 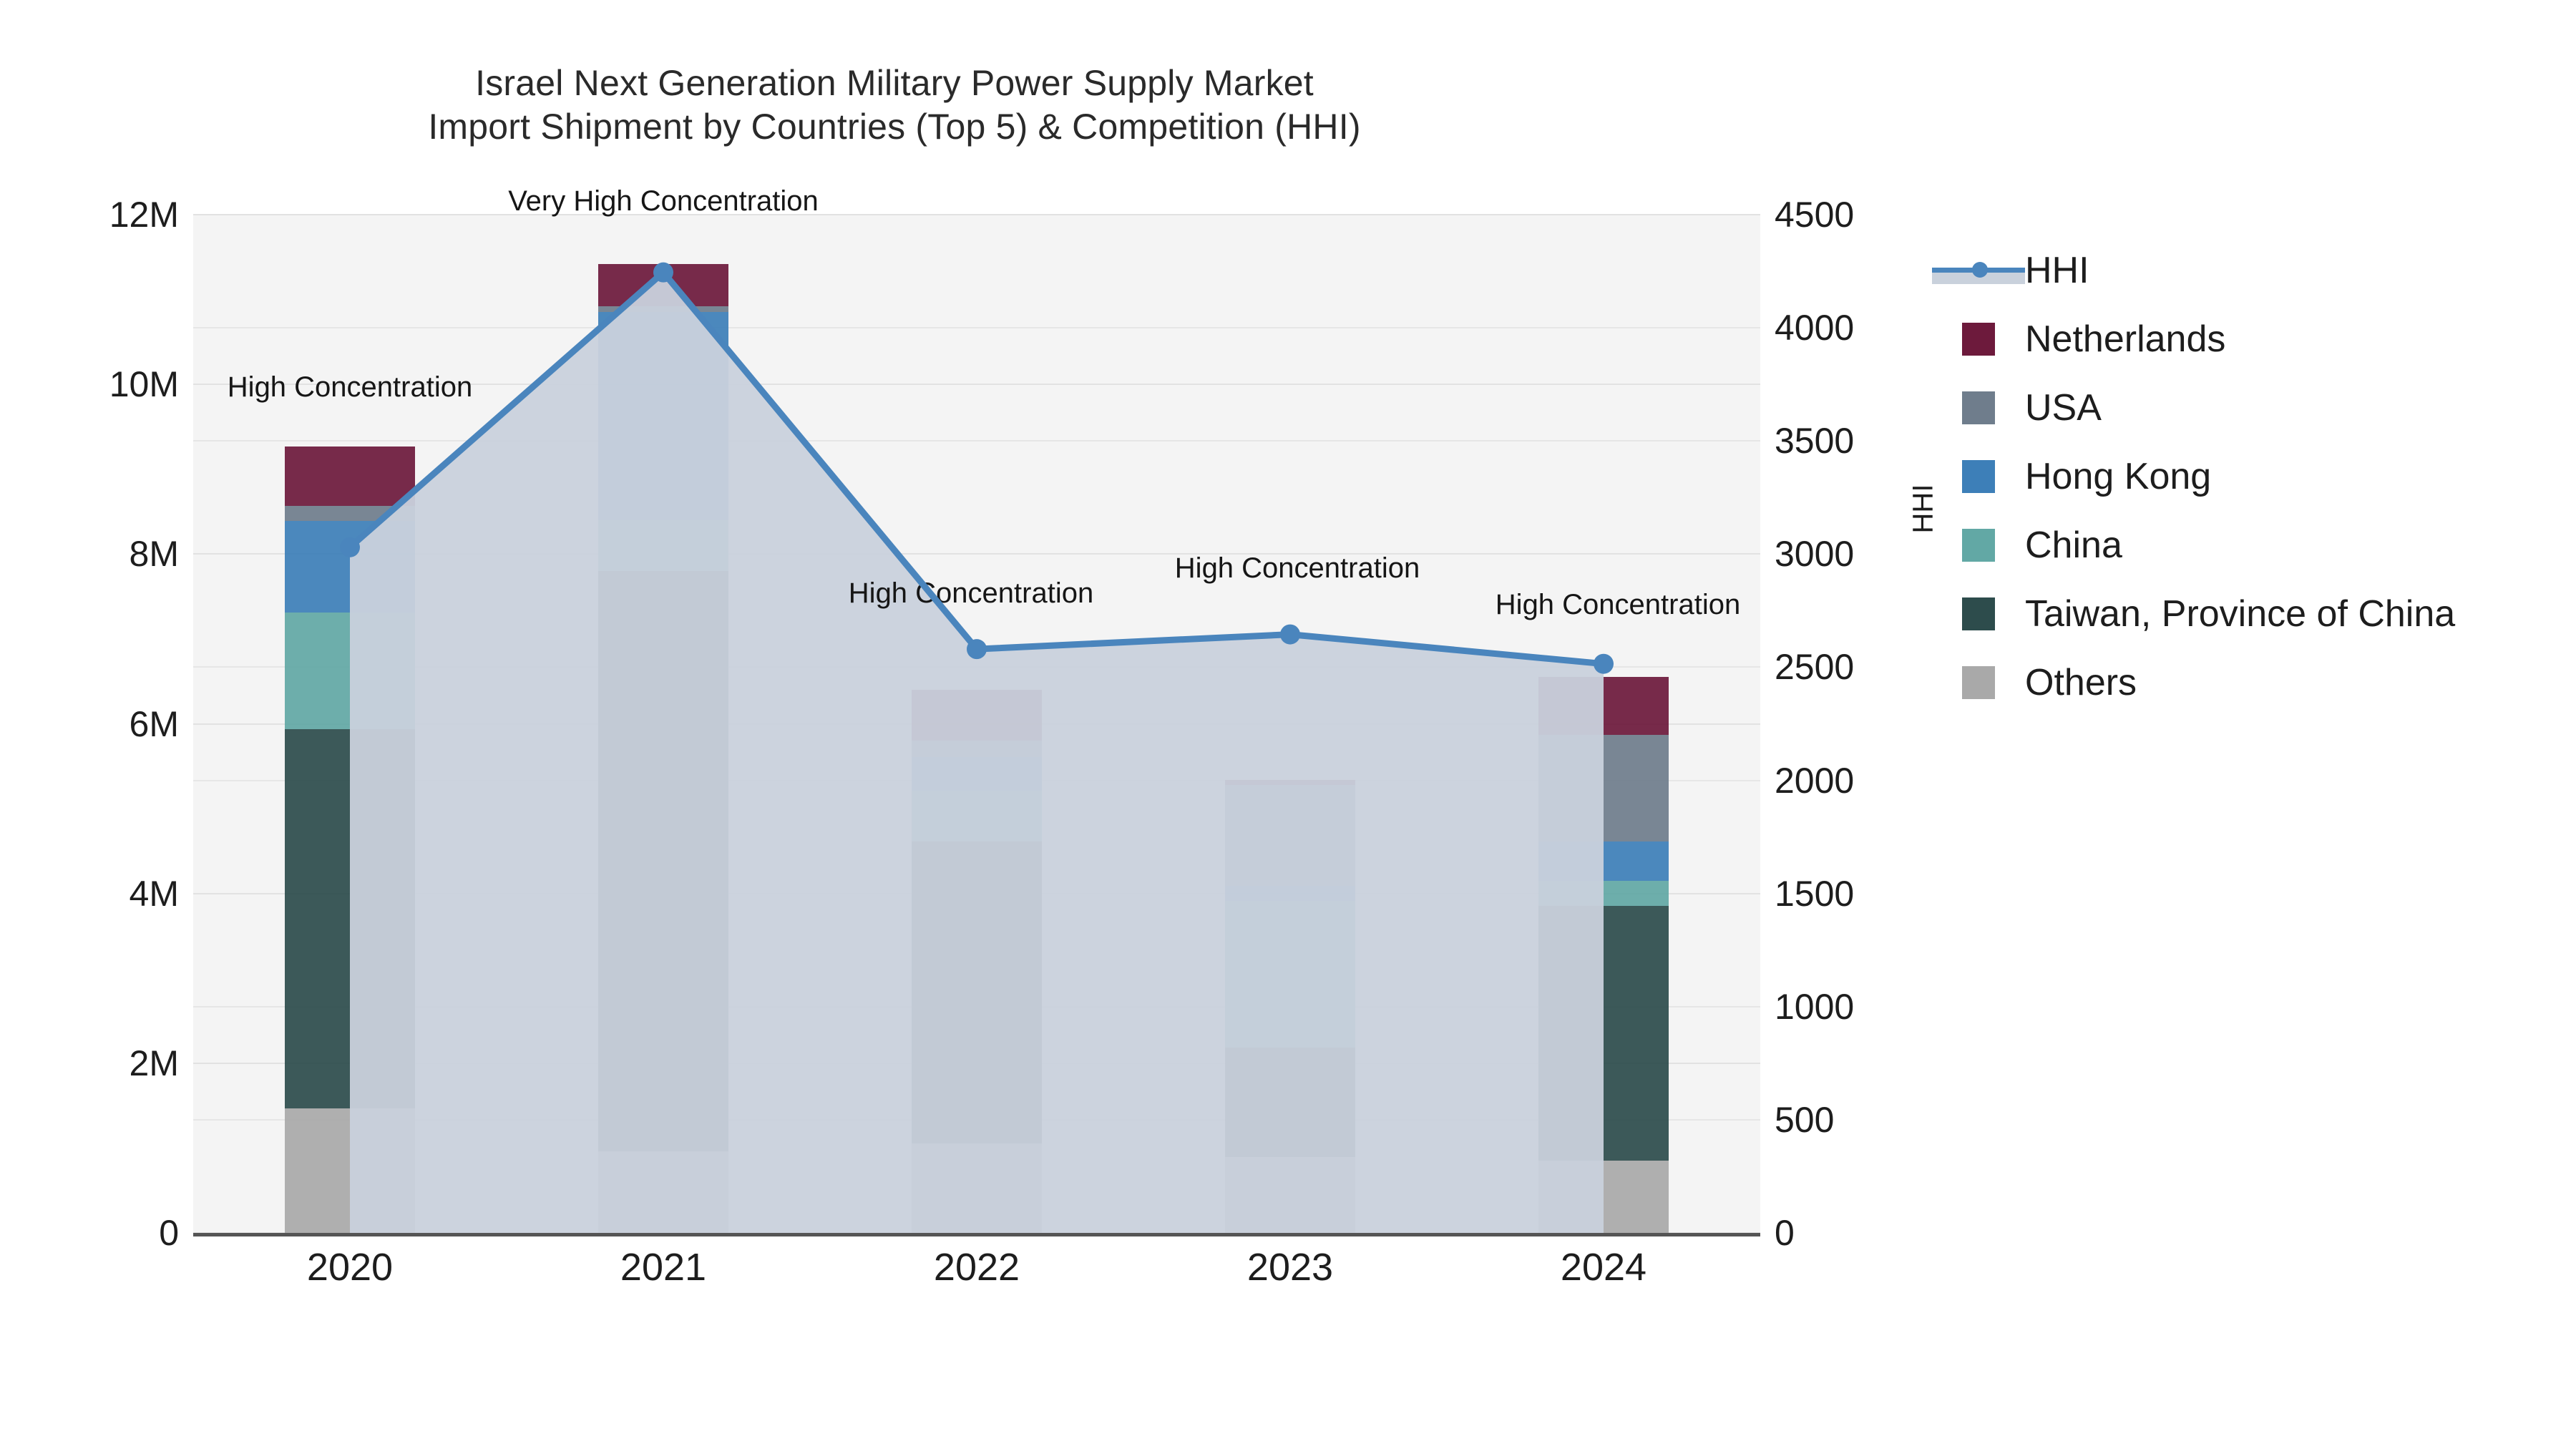 What do you see at coordinates (2057, 270) in the screenshot?
I see `legend-label: HHI` at bounding box center [2057, 270].